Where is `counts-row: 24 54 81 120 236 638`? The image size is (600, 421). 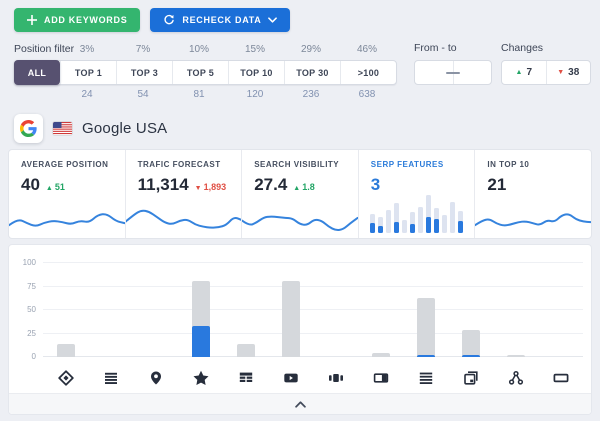
counts-row: 24 54 81 120 236 638 is located at coordinates (205, 96).